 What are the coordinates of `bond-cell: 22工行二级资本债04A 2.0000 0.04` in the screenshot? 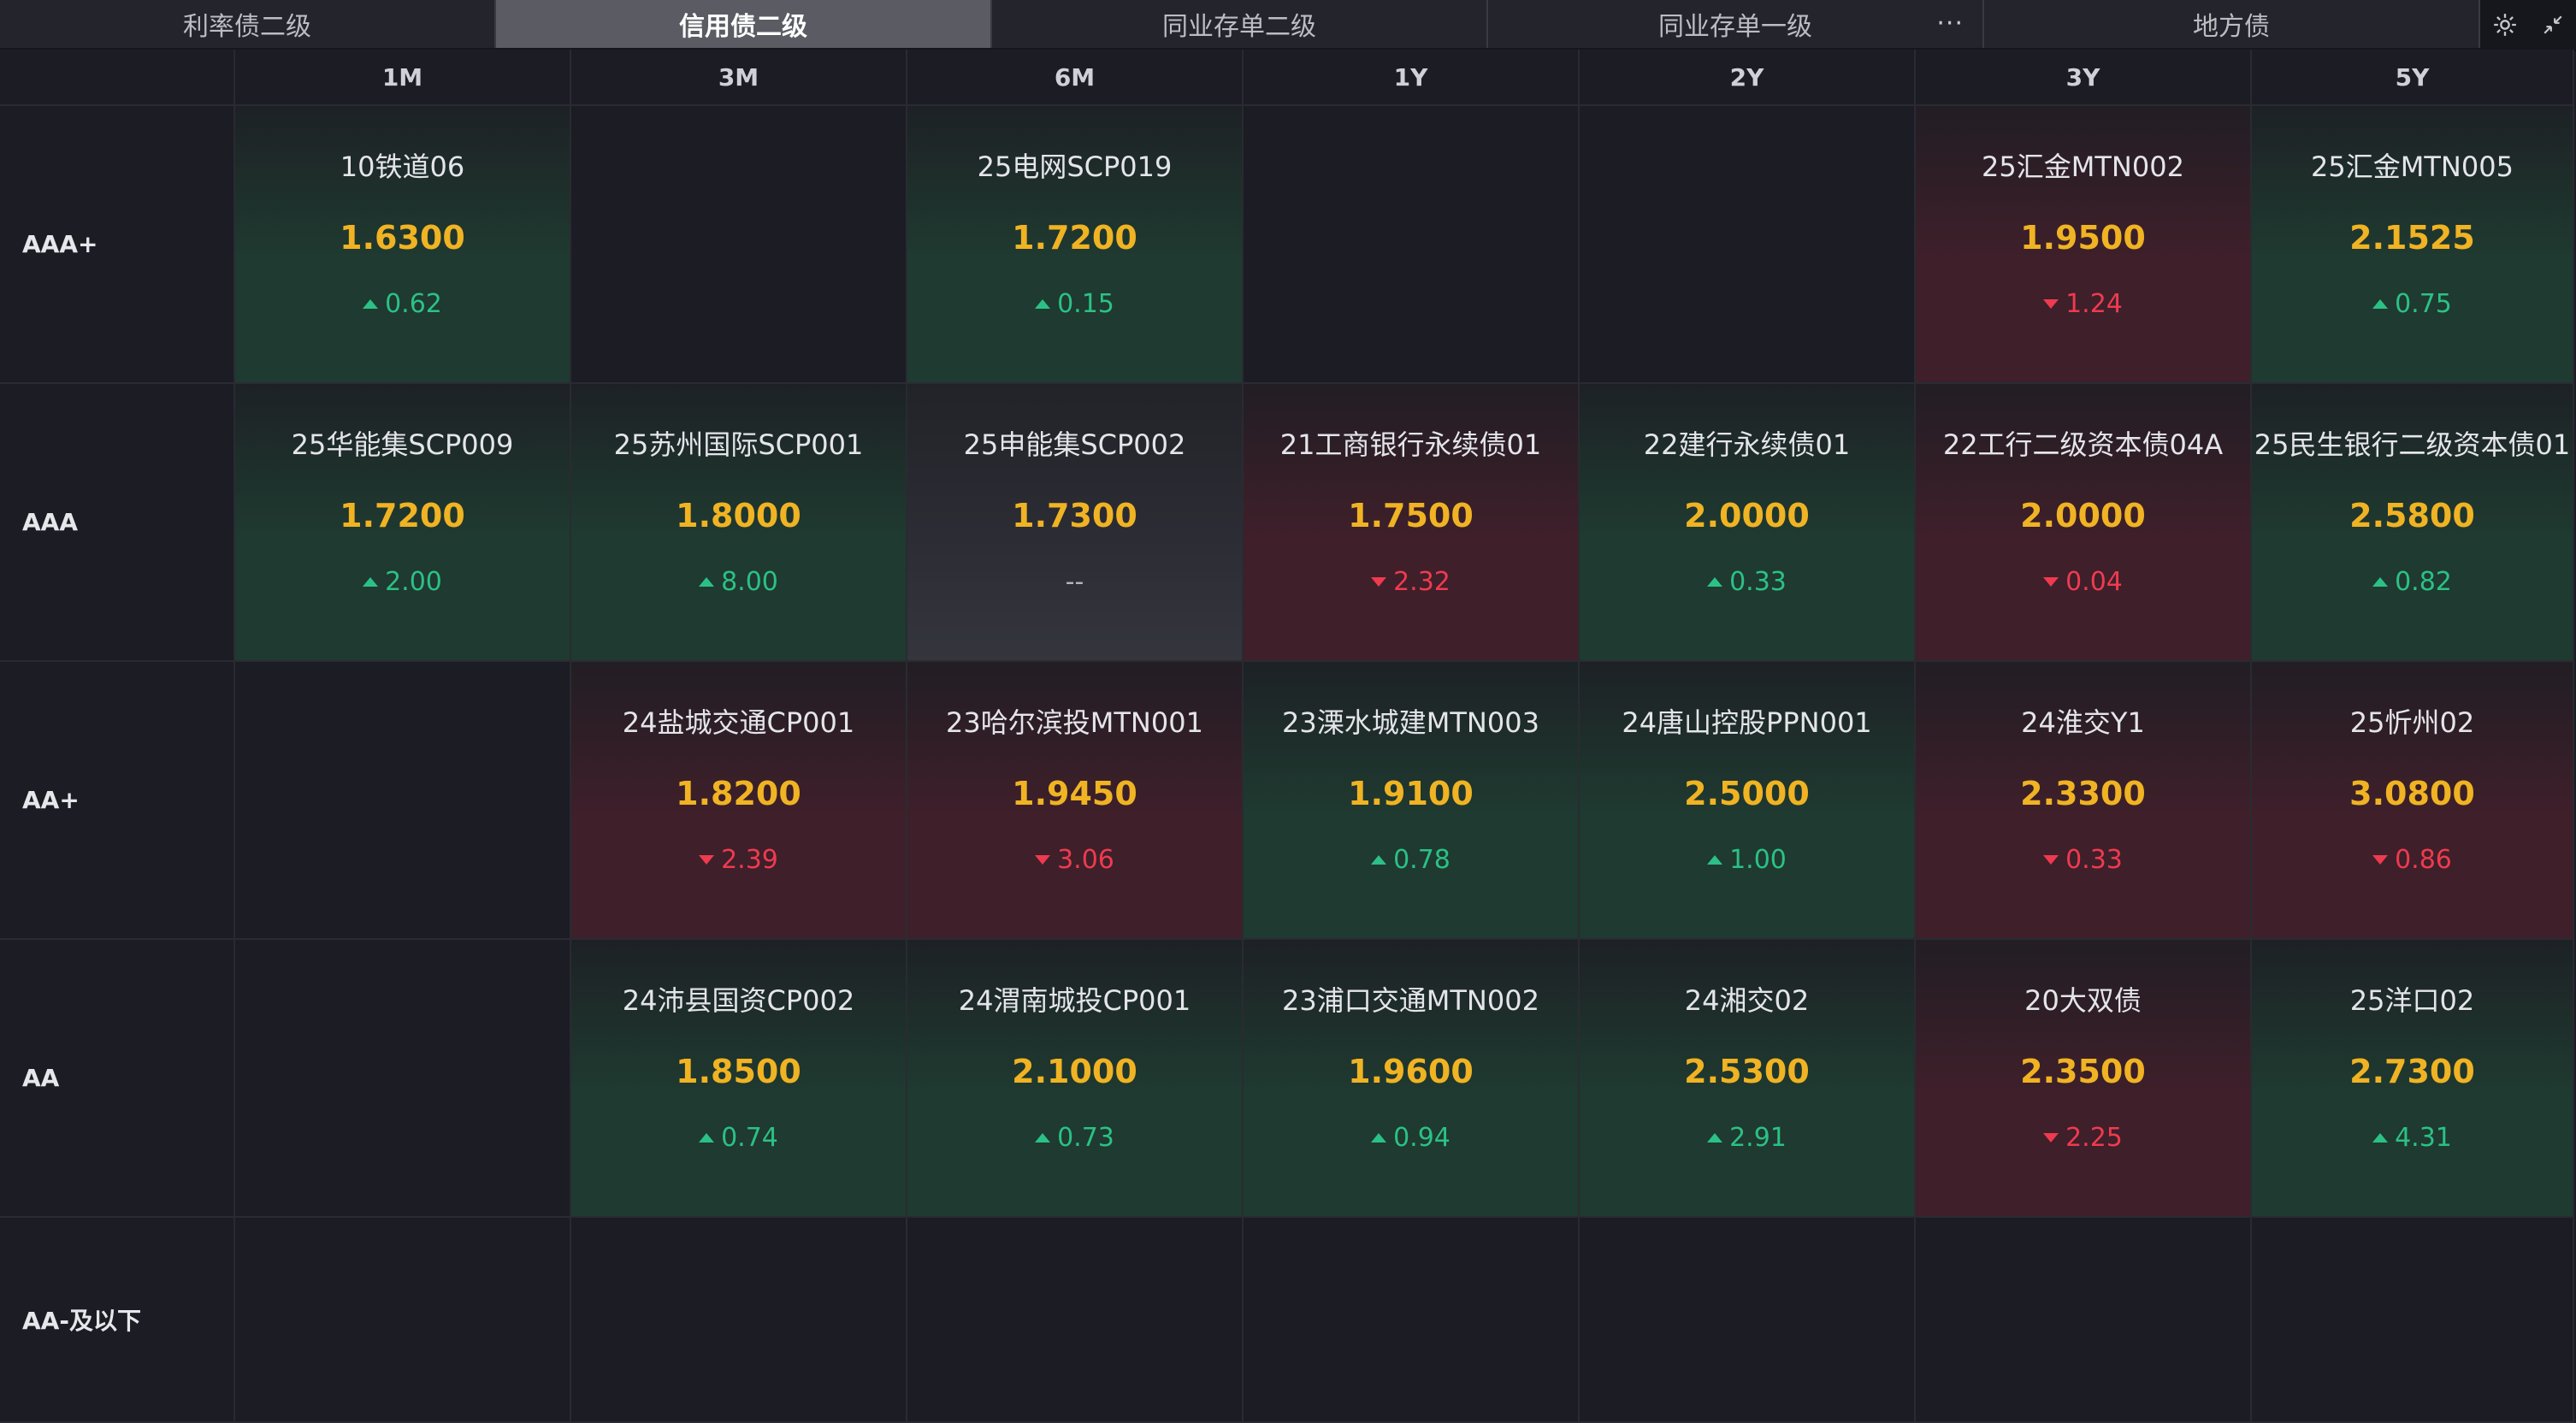 It's located at (2084, 523).